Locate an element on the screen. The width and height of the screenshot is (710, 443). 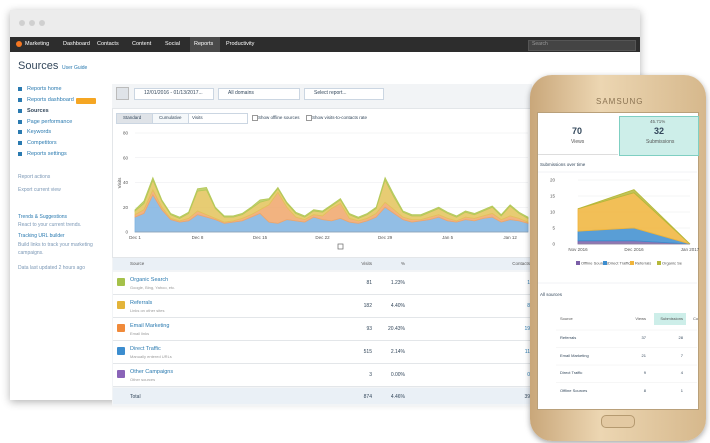
y-tick-label: 10 is located at coordinates (553, 212).